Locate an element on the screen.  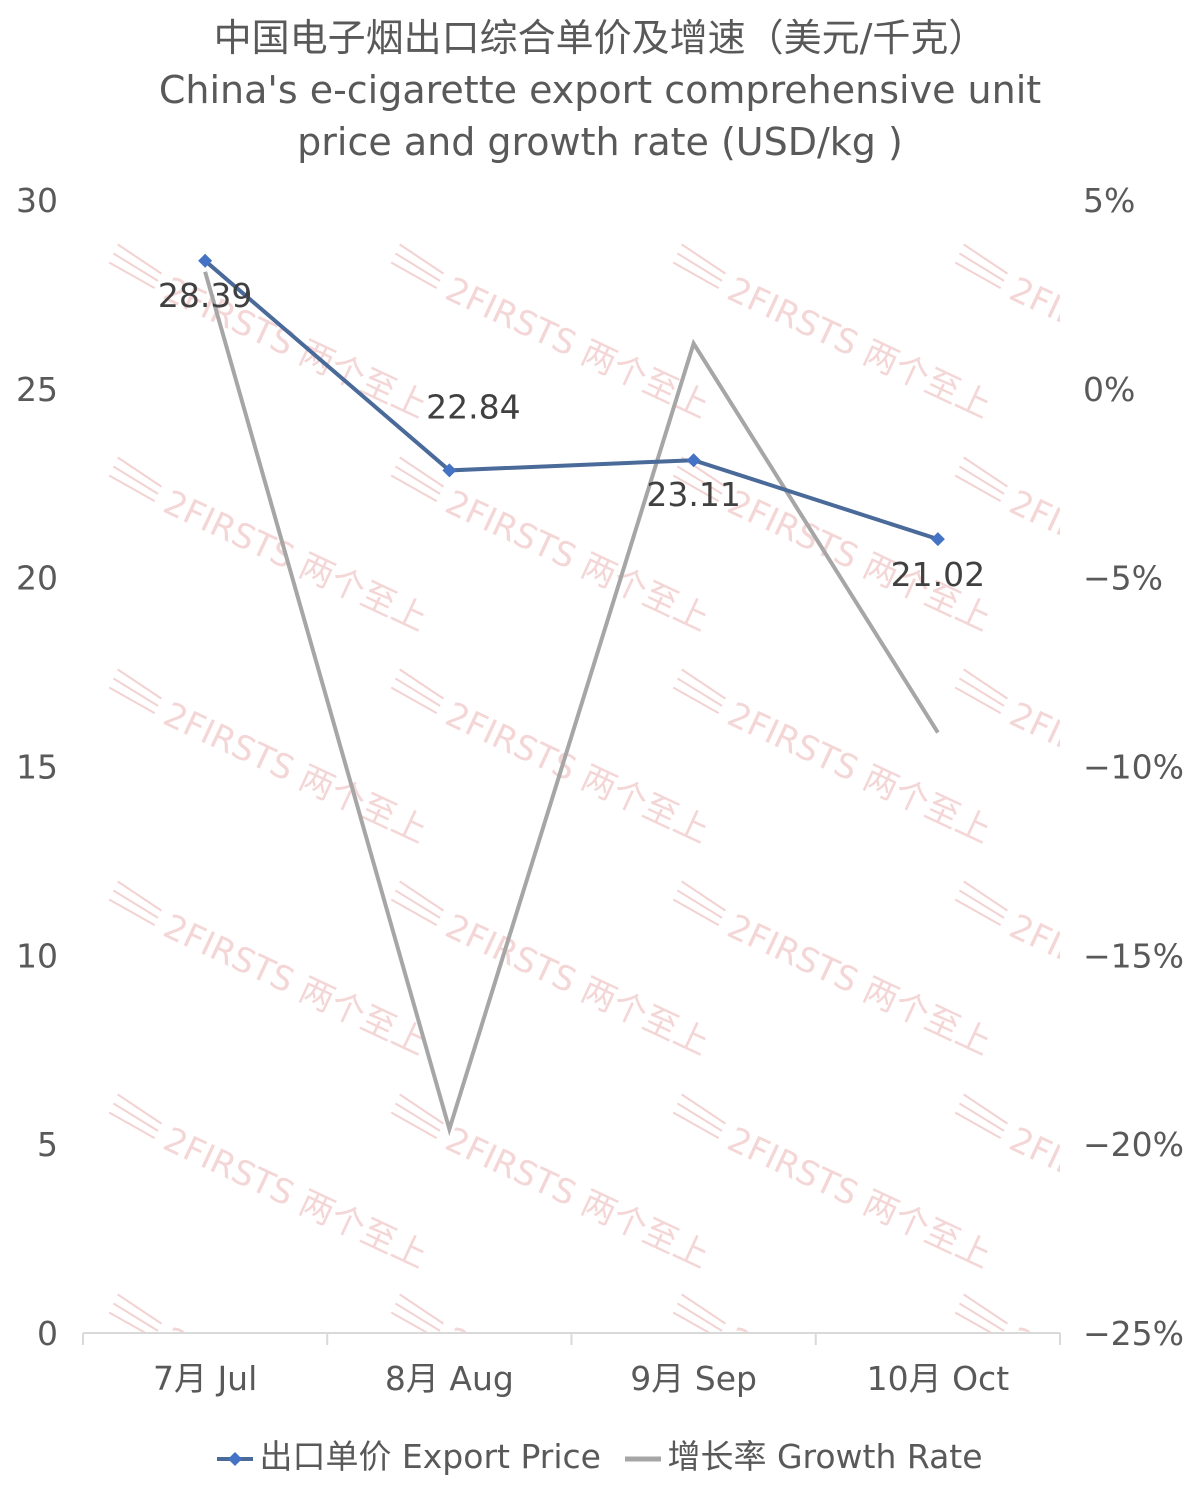
y-right-tick-label: −25% is located at coordinates (1133, 1333).